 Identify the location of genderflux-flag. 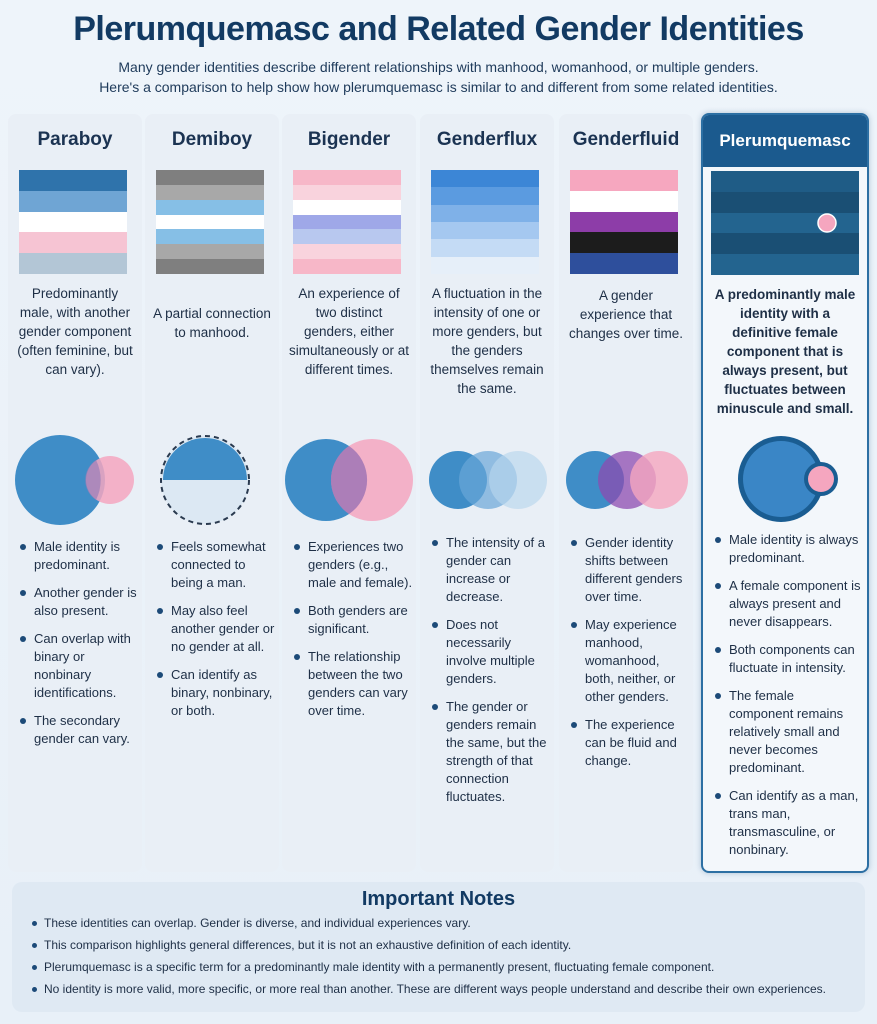
(485, 222).